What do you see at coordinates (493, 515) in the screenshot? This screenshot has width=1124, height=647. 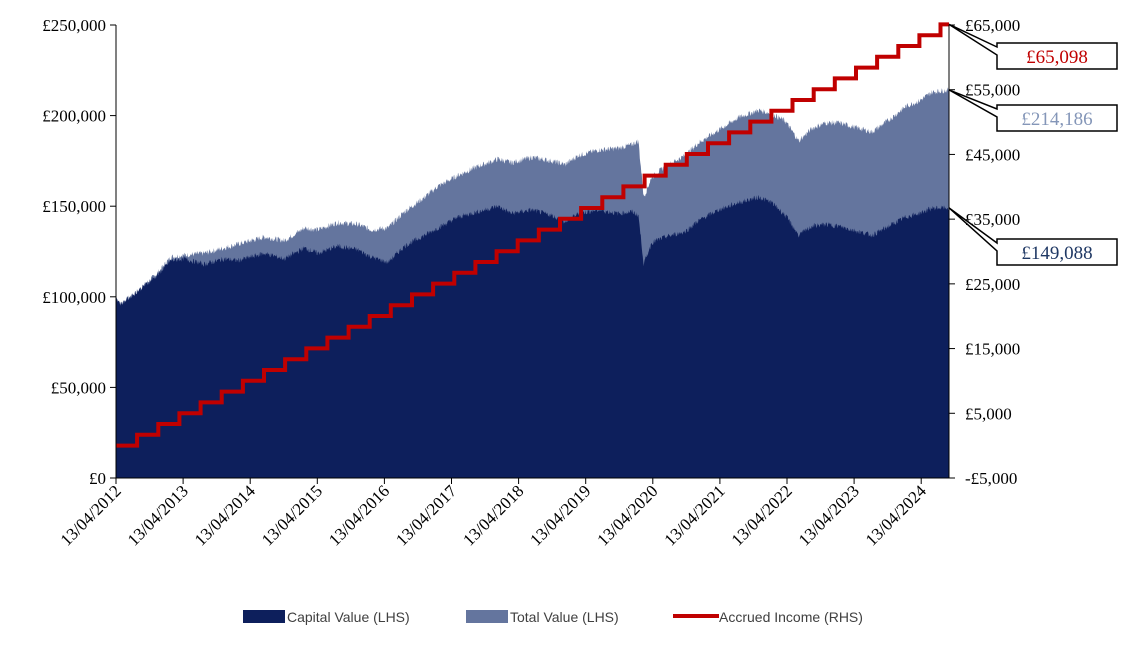 I see `x-tick-label: 13/04/2018` at bounding box center [493, 515].